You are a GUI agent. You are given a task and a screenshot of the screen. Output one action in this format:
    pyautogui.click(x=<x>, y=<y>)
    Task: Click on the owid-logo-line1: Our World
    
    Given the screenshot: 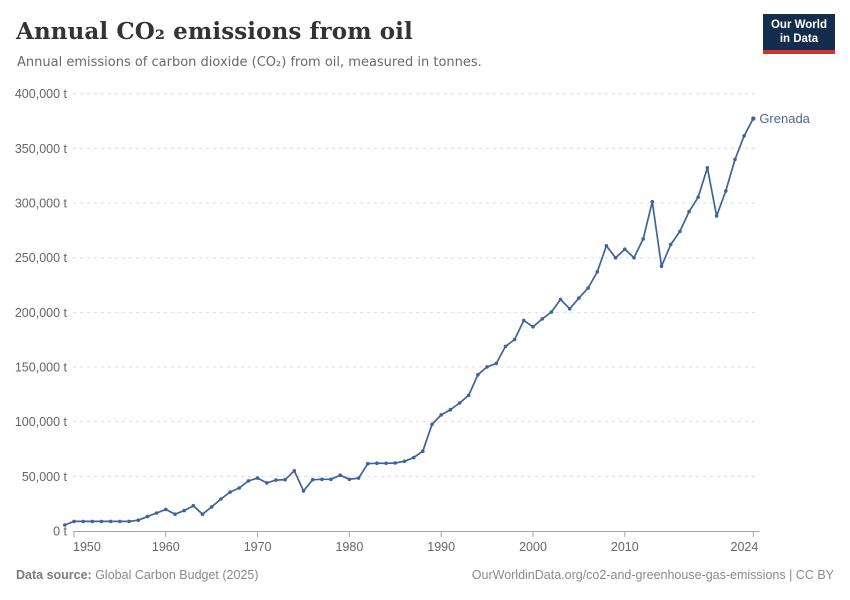 What is the action you would take?
    pyautogui.click(x=798, y=25)
    